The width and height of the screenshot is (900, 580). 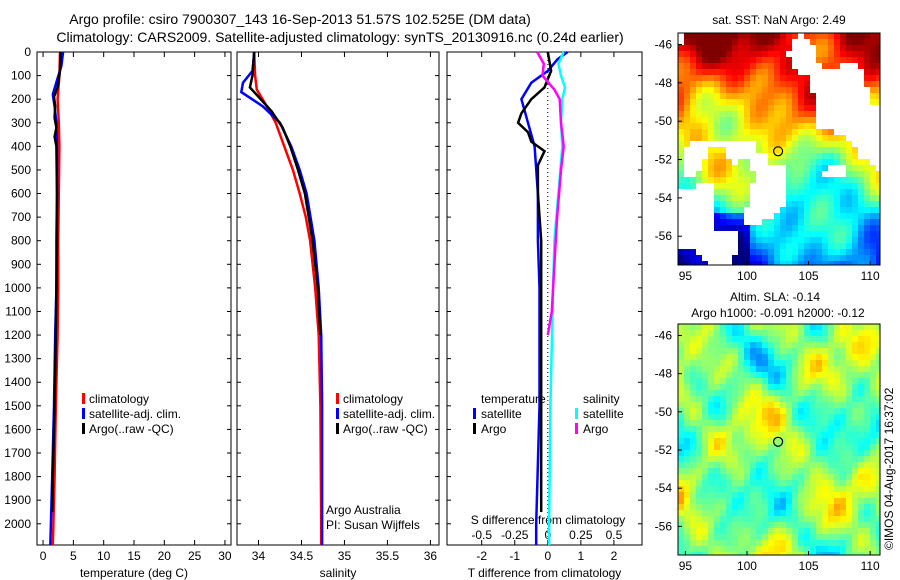 What do you see at coordinates (281, 298) in the screenshot?
I see `series-line-satellite` at bounding box center [281, 298].